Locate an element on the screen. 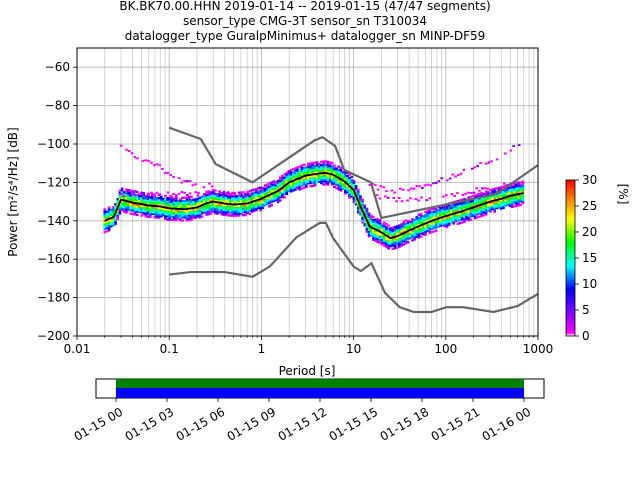  y-tick-label: −140 is located at coordinates (53, 221).